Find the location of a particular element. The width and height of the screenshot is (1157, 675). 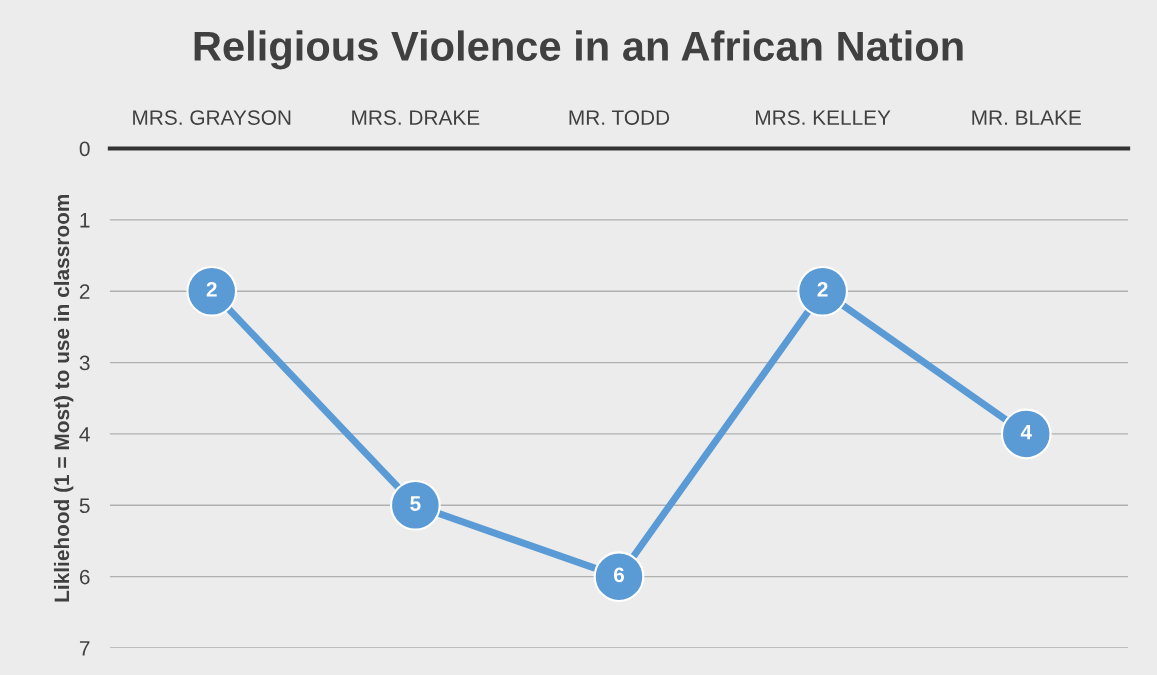

x-tick-label: MRS. KELLEY is located at coordinates (823, 117).